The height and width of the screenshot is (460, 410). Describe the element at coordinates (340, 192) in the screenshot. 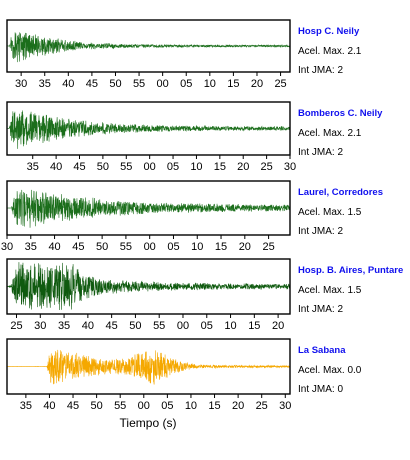

I see `station-name: Laurel, Corredores` at that location.